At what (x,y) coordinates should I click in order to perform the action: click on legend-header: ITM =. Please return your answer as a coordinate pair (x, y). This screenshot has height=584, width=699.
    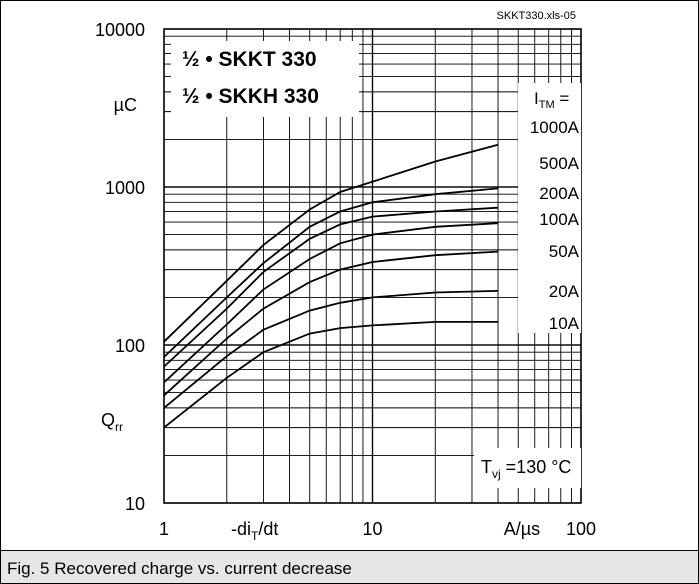
    Looking at the image, I should click on (551, 100).